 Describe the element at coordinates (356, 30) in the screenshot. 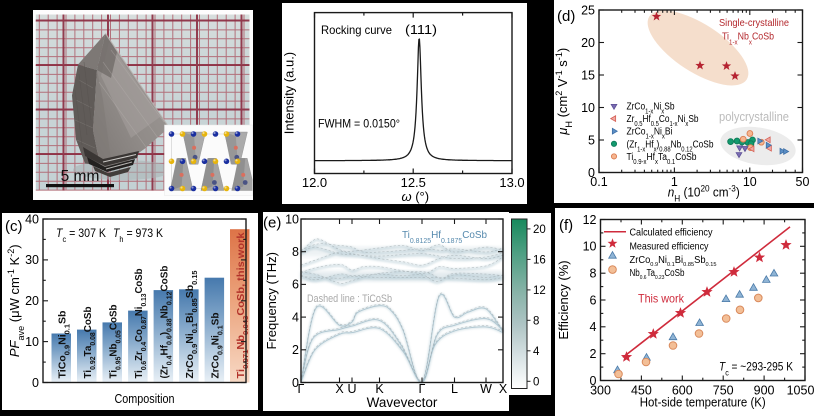

I see `svg-text: Rocking curve` at that location.